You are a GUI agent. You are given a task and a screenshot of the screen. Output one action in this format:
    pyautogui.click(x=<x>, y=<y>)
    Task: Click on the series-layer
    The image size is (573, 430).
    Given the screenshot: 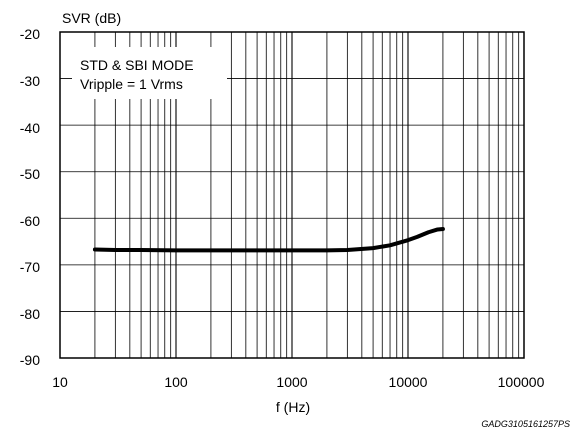 What is the action you would take?
    pyautogui.click(x=268, y=240)
    